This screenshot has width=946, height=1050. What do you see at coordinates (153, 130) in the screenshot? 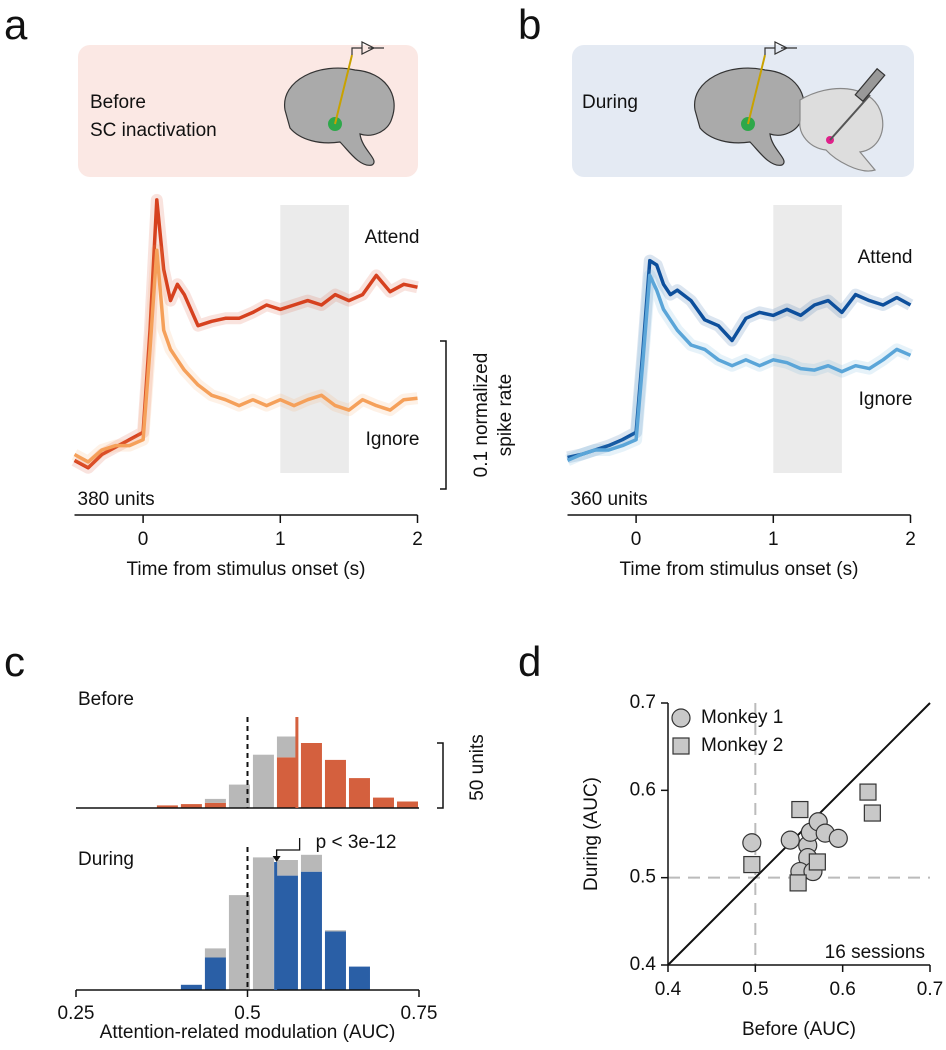
I see `header-text: SC inactivation` at bounding box center [153, 130].